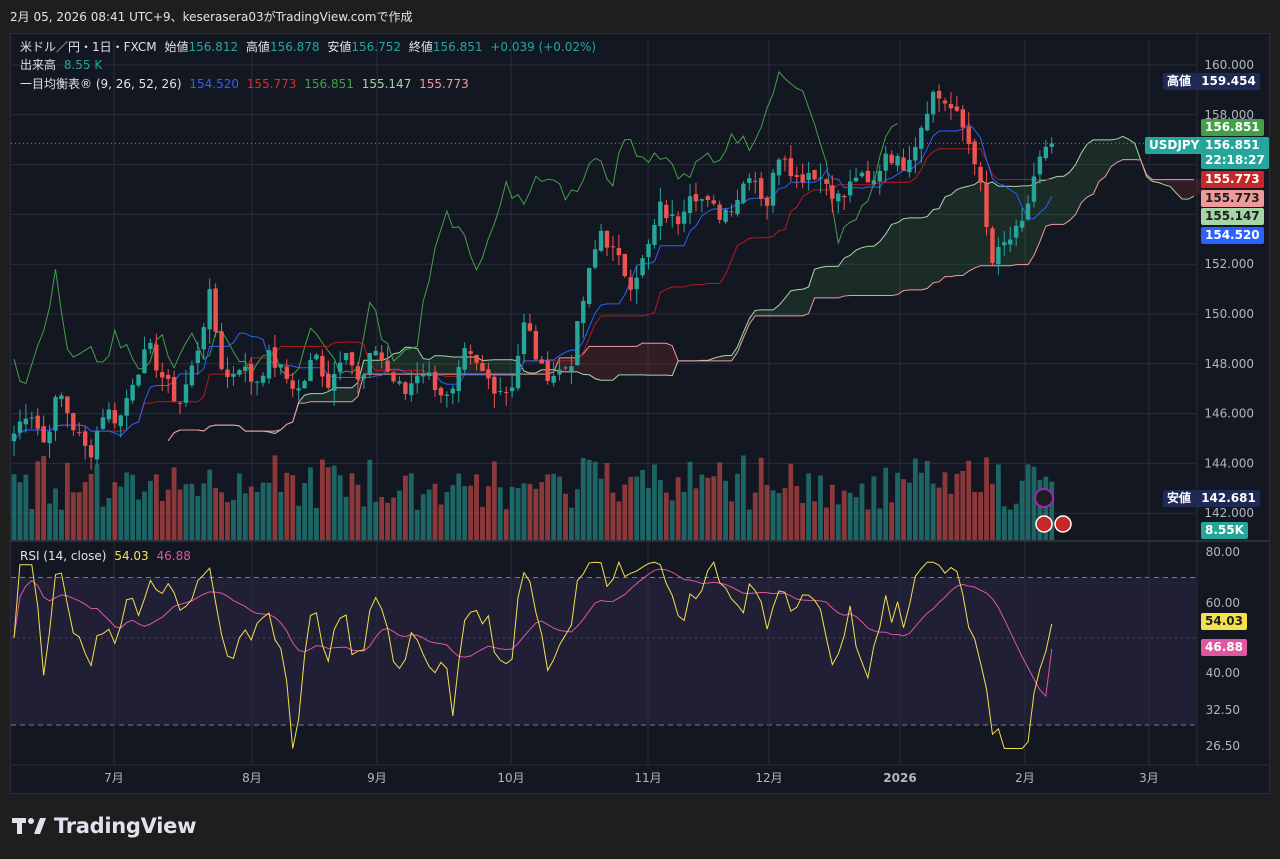 The width and height of the screenshot is (1280, 859). What do you see at coordinates (543, 47) in the screenshot?
I see `change-value: +0.039 (+0.02%)` at bounding box center [543, 47].